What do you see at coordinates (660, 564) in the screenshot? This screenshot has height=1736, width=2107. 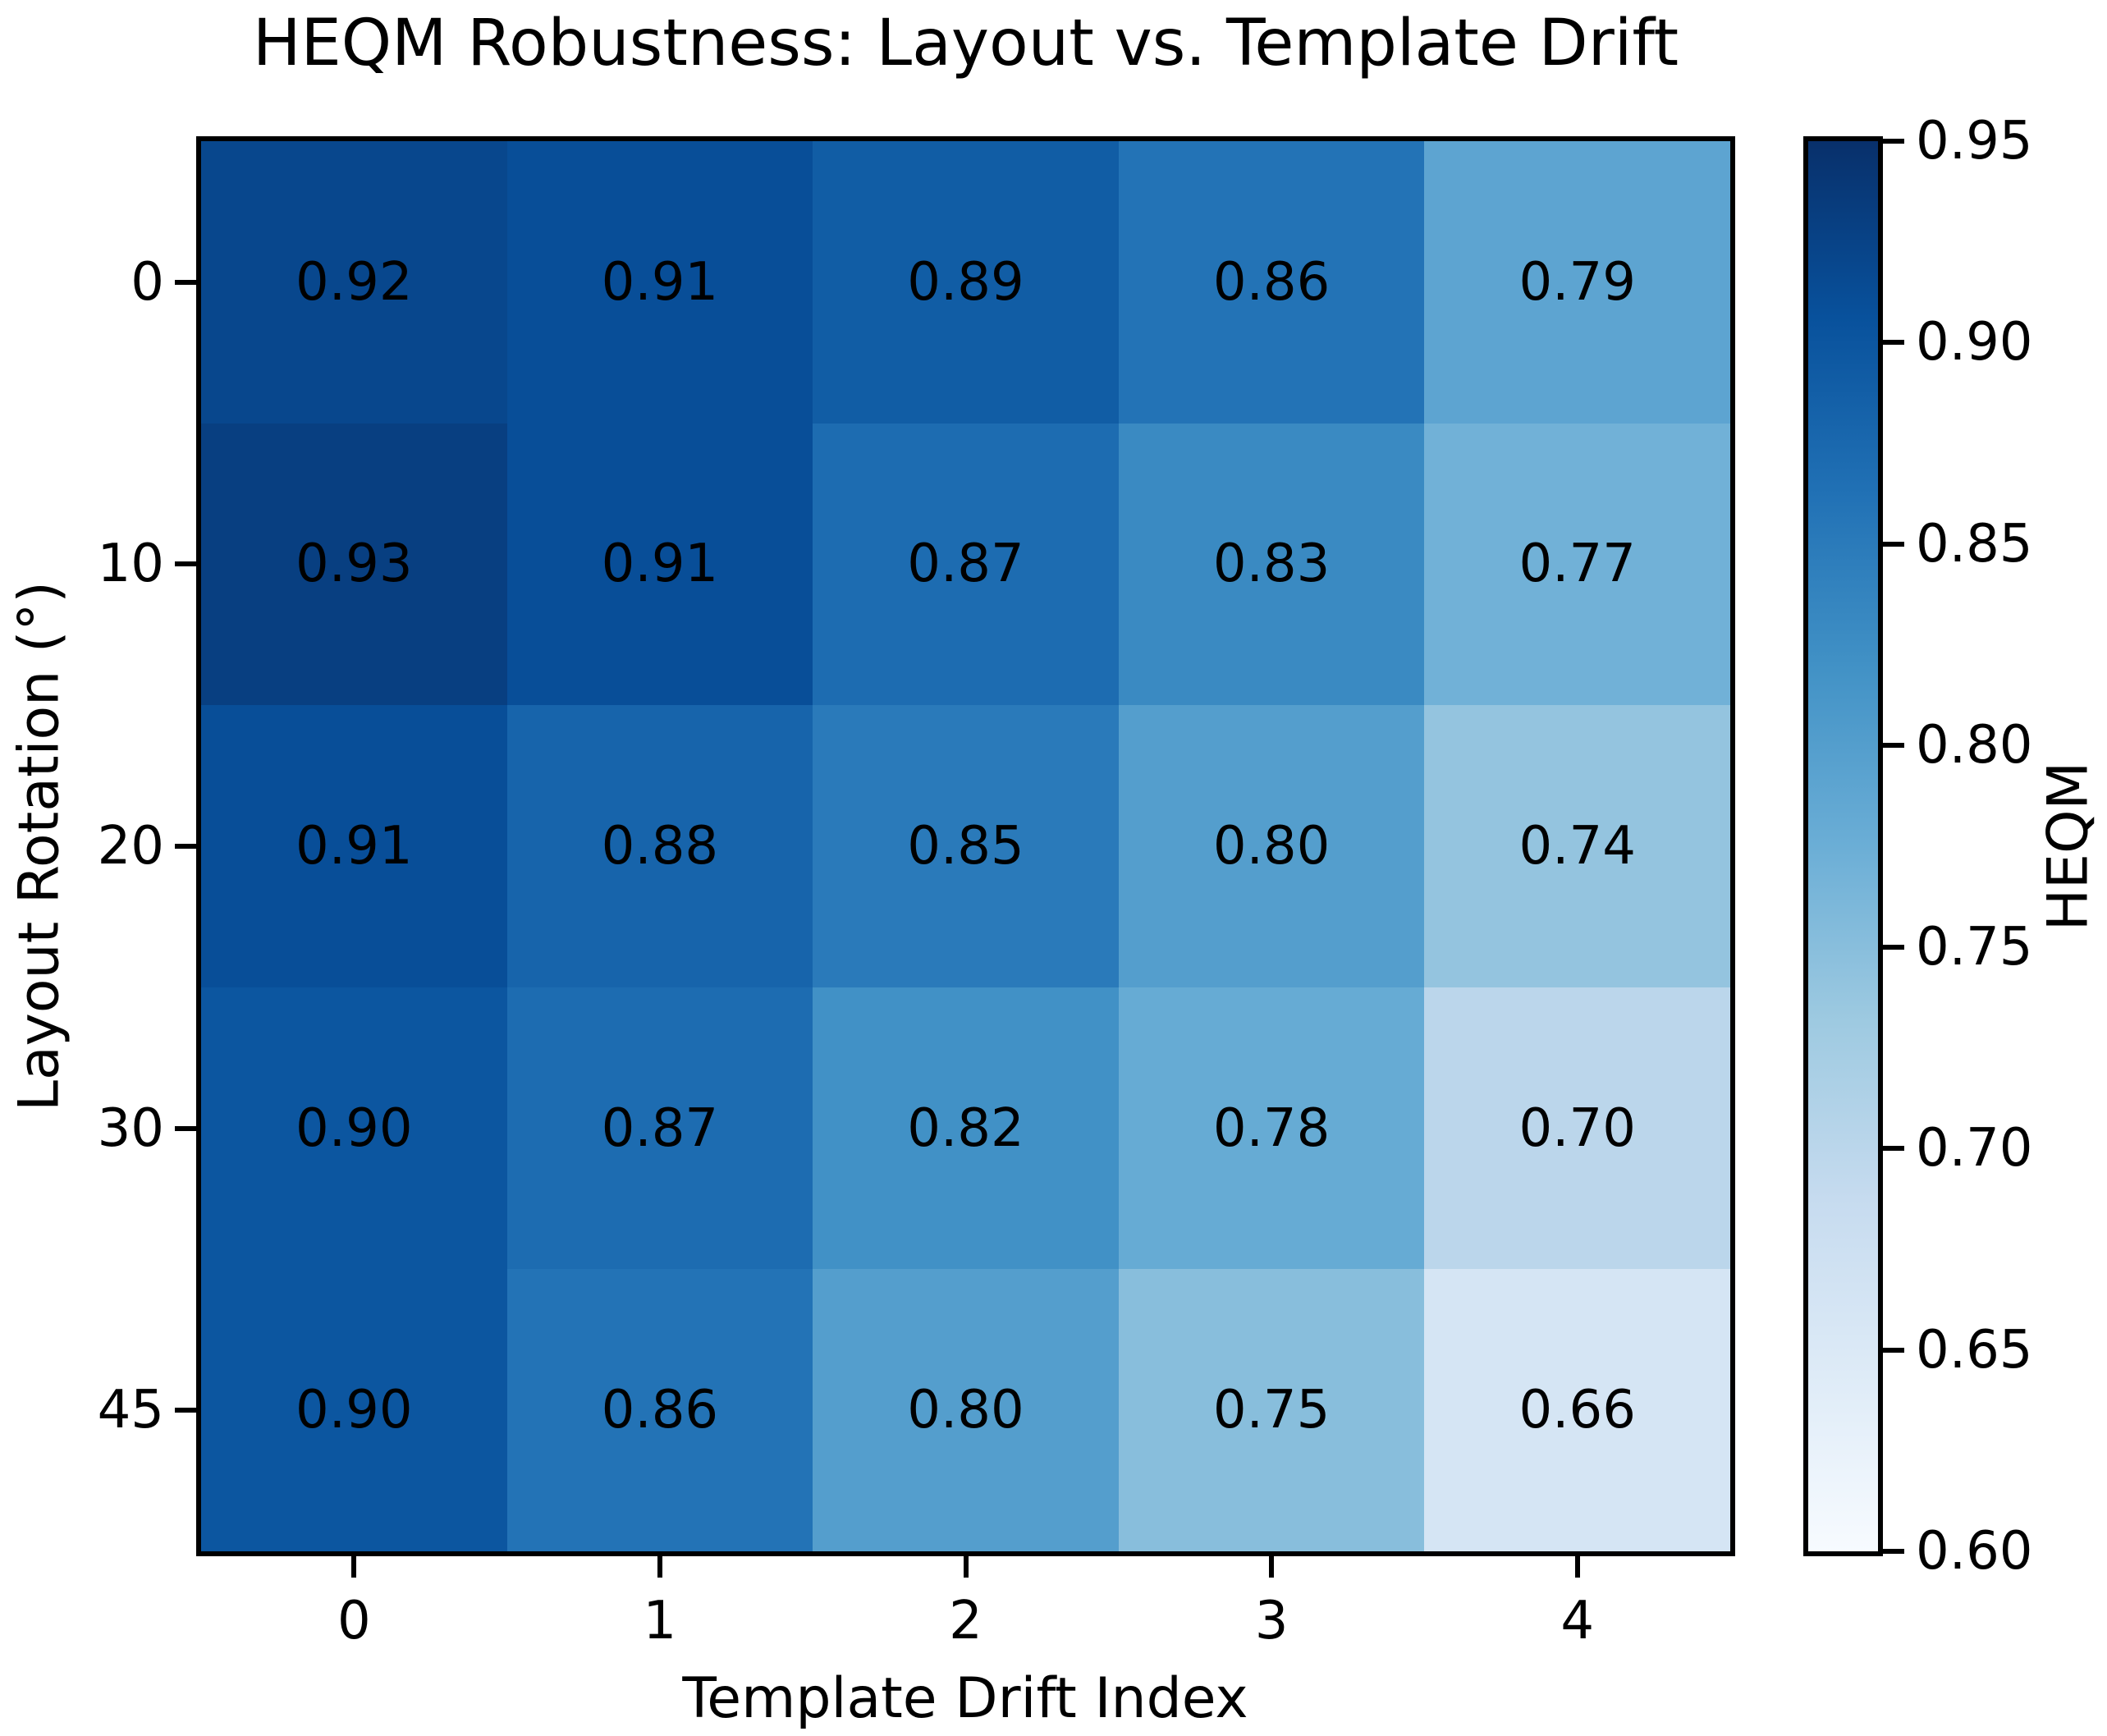 I see `heatmap-cell-r1c1: 0.91` at bounding box center [660, 564].